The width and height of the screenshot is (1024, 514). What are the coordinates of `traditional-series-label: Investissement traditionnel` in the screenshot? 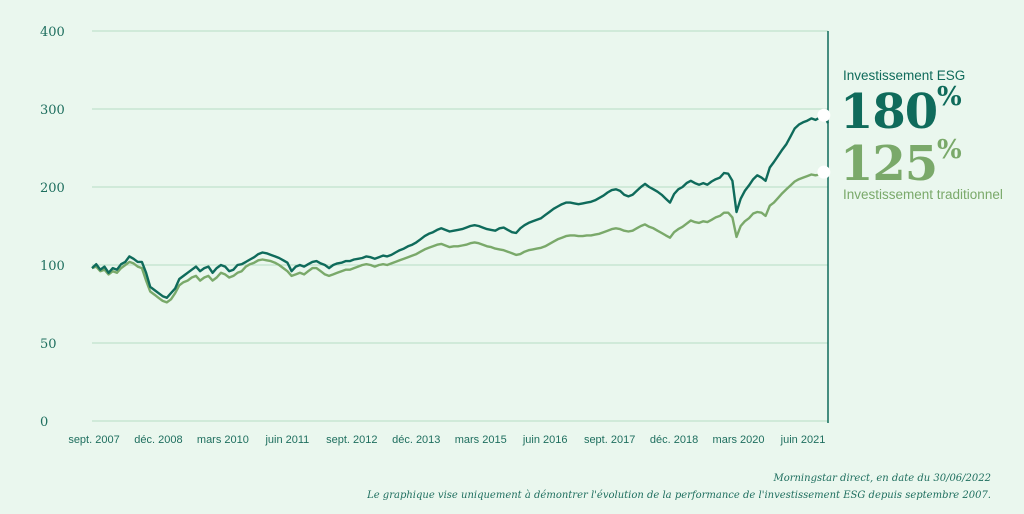 It's located at (923, 194).